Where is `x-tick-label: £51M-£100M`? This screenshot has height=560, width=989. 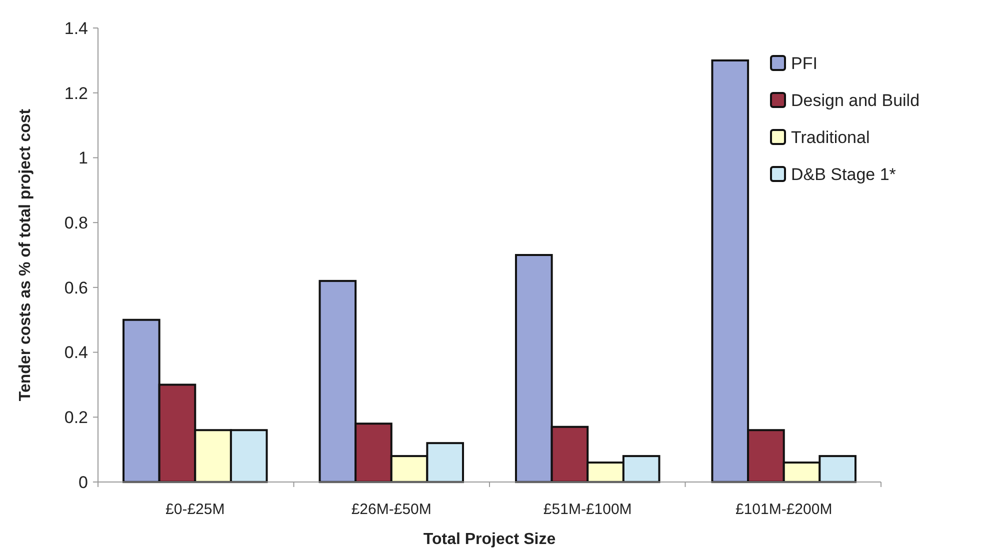
x-tick-label: £51M-£100M is located at coordinates (587, 509).